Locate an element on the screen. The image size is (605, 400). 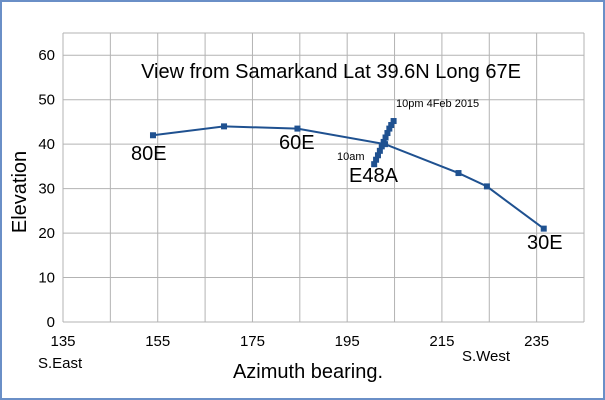
y-tick-label: 10 is located at coordinates (46, 278).